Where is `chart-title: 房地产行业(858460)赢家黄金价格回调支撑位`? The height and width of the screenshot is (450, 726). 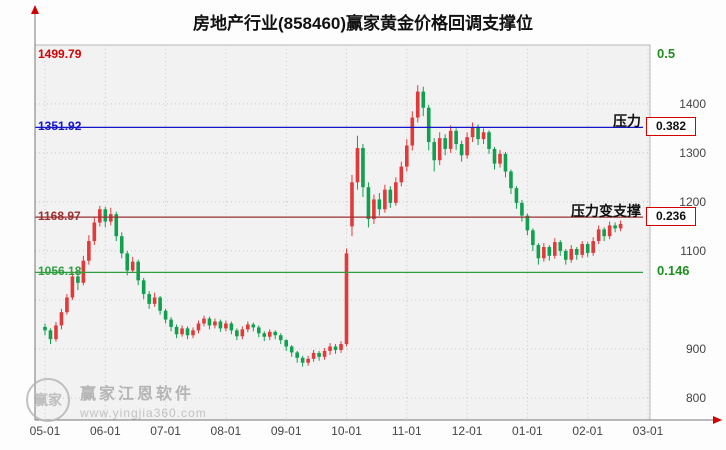
chart-title: 房地产行业(858460)赢家黄金价格回调支撑位 is located at coordinates (363, 23).